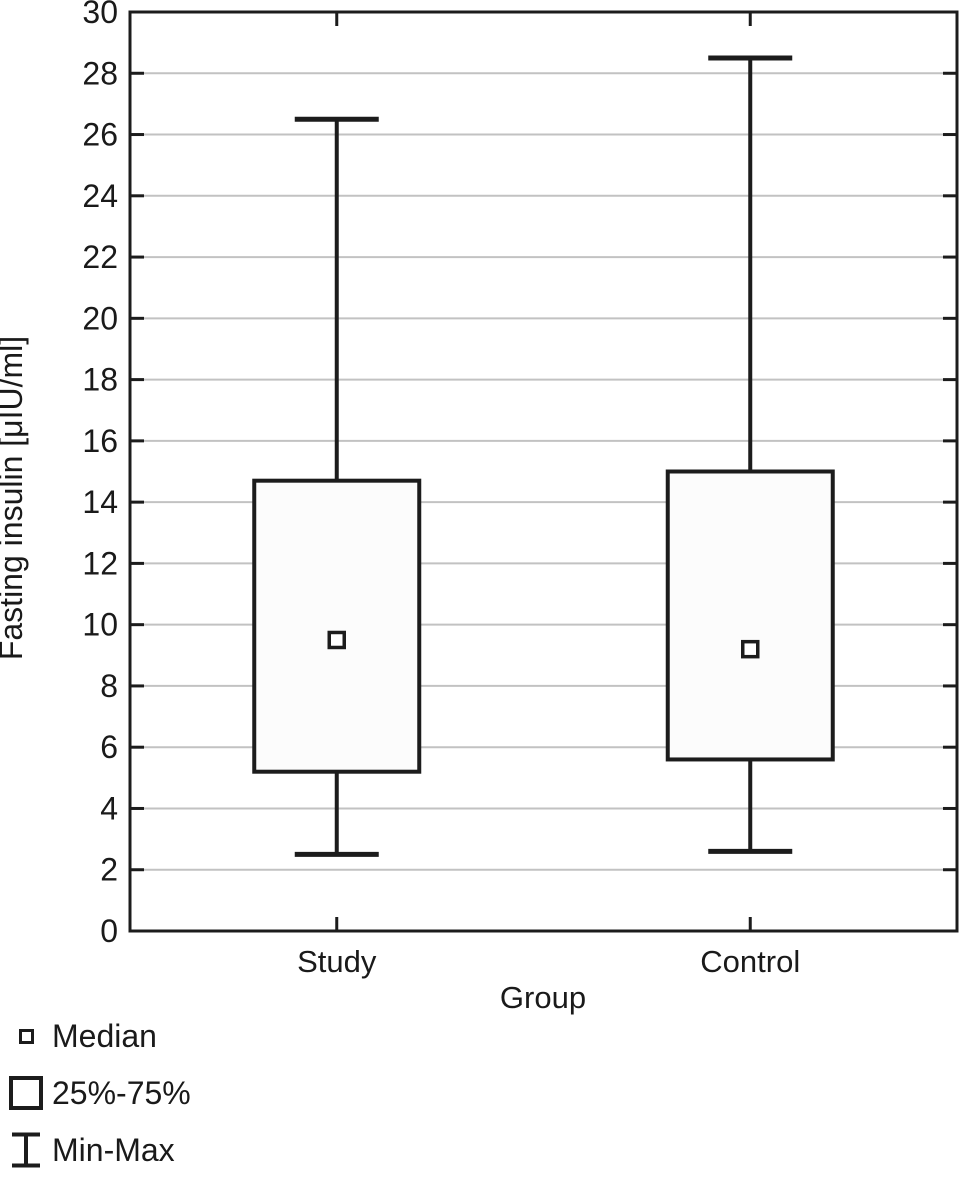 The image size is (960, 1177). I want to click on y-tick-label: 22, so click(100, 257).